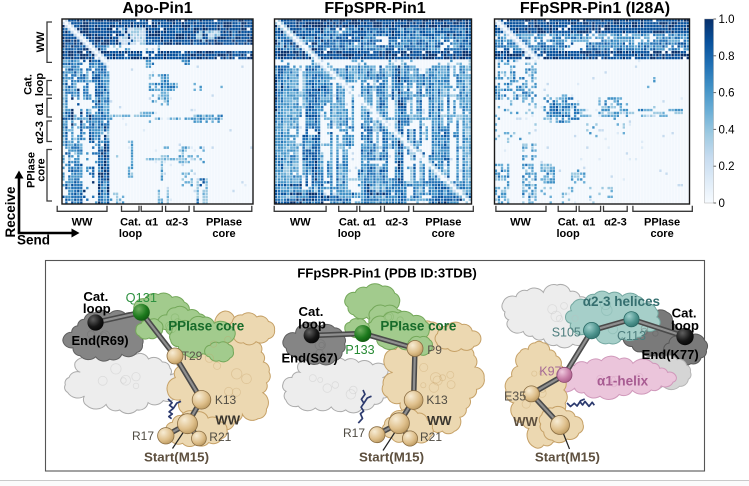 The height and width of the screenshot is (486, 749). What do you see at coordinates (359, 350) in the screenshot?
I see `svg-text: P133` at bounding box center [359, 350].